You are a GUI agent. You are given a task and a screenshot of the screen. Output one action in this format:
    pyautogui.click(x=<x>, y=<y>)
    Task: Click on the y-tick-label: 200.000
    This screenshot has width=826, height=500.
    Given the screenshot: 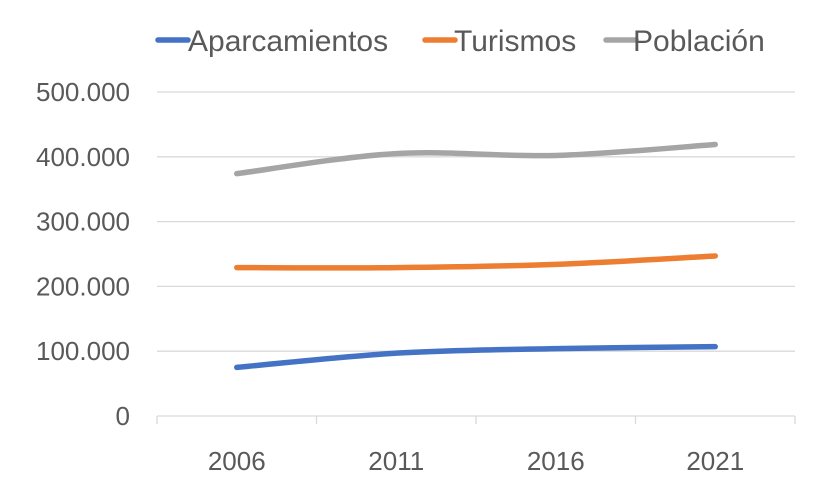 What is the action you would take?
    pyautogui.click(x=83, y=286)
    